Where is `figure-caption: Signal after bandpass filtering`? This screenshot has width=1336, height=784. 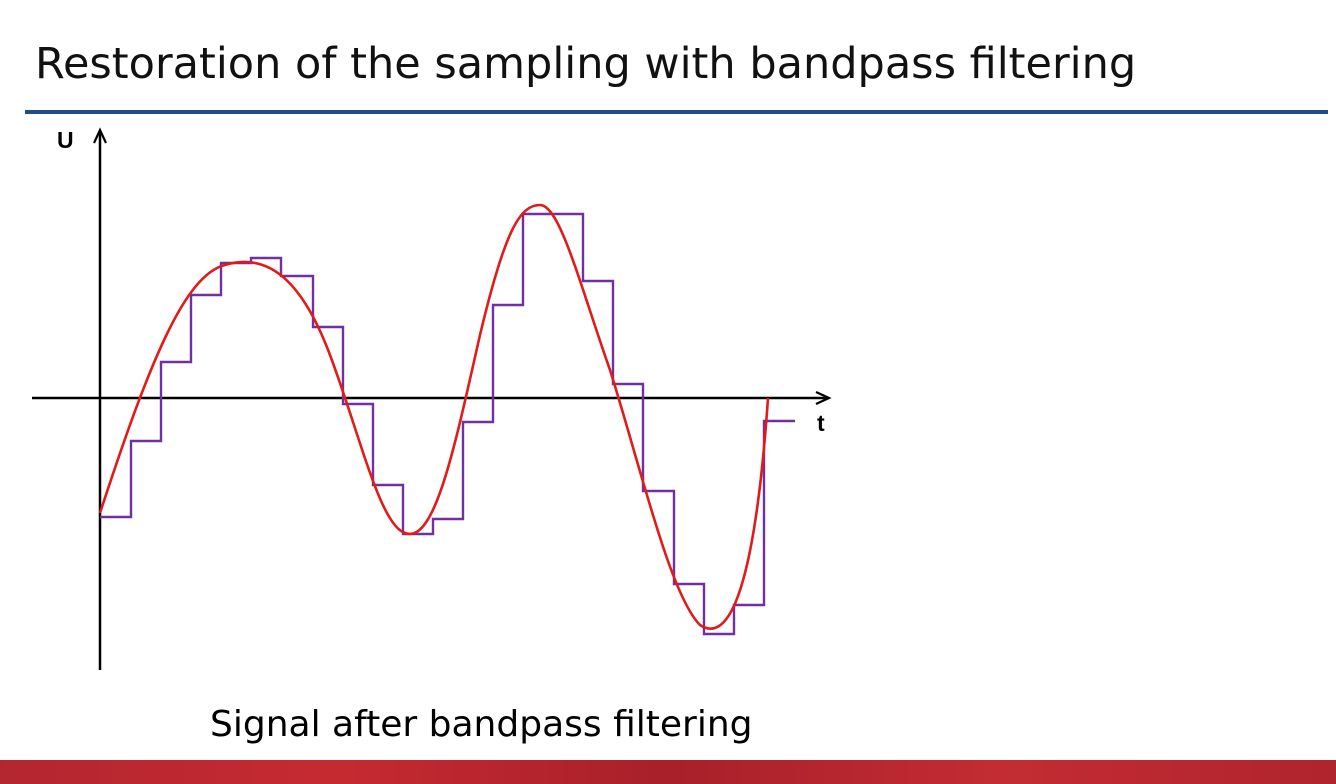 figure-caption: Signal after bandpass filtering is located at coordinates (481, 724).